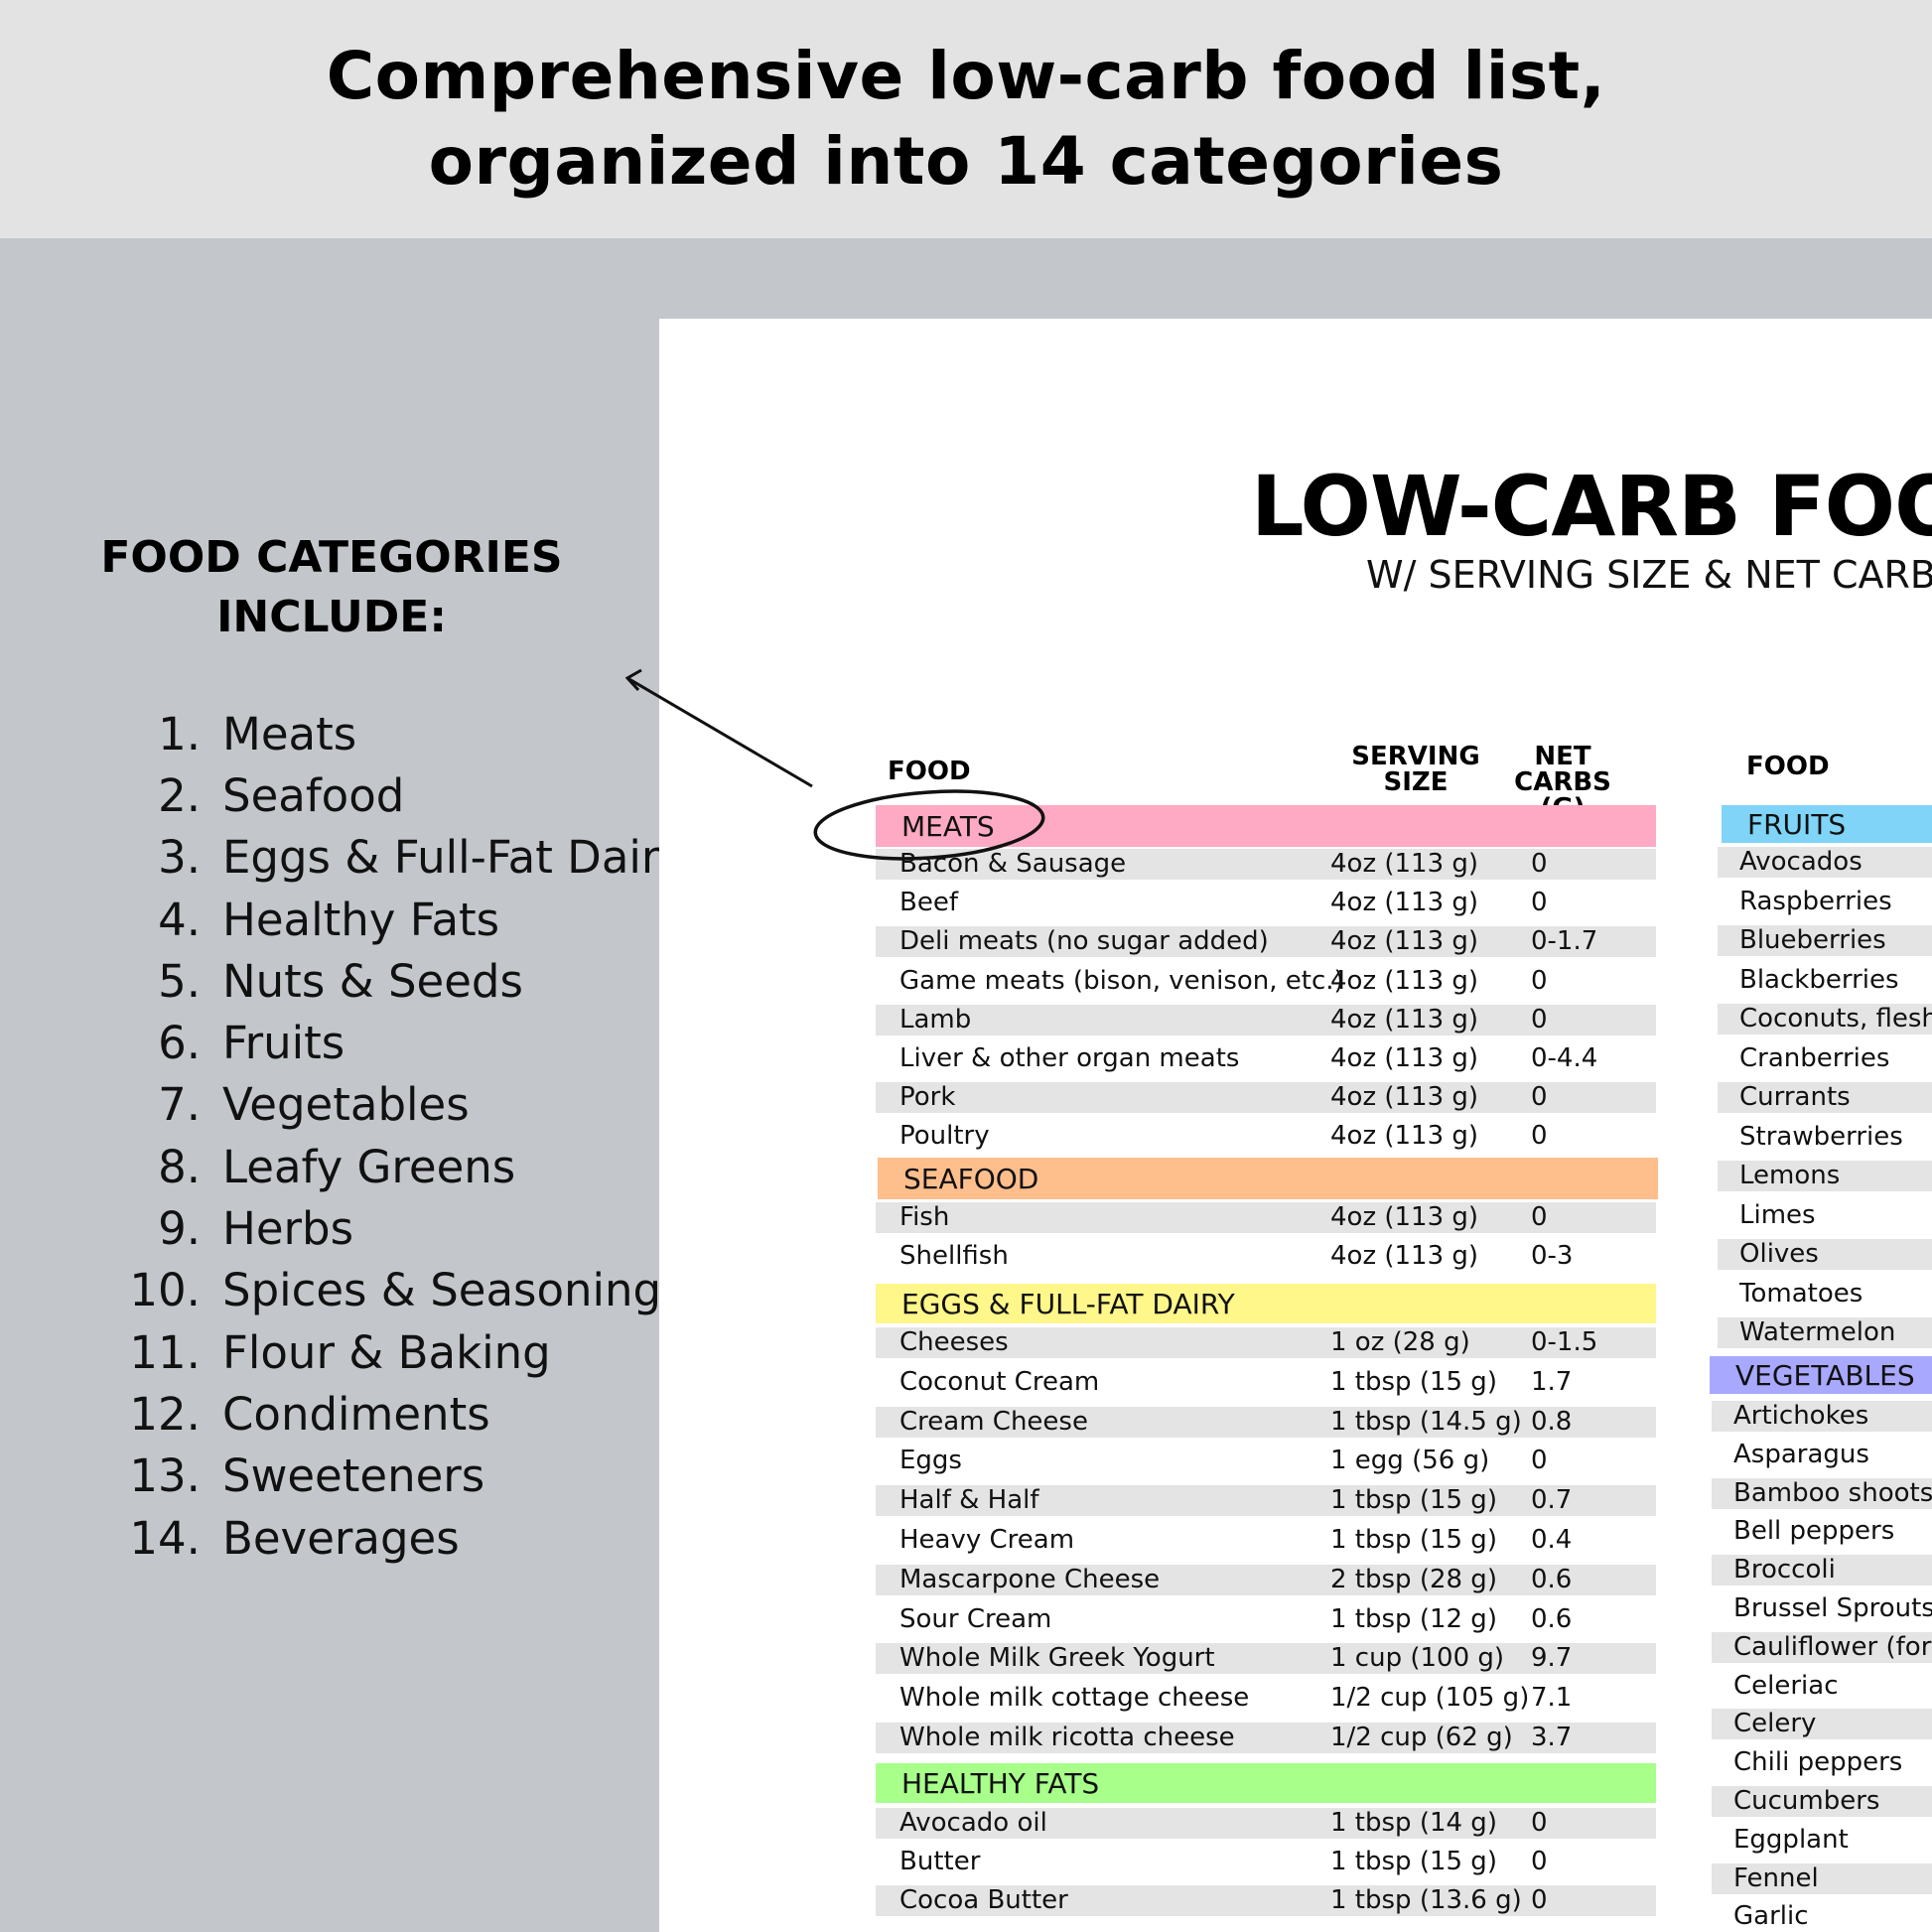  I want to click on food-cell: Sour Cream, so click(975, 1618).